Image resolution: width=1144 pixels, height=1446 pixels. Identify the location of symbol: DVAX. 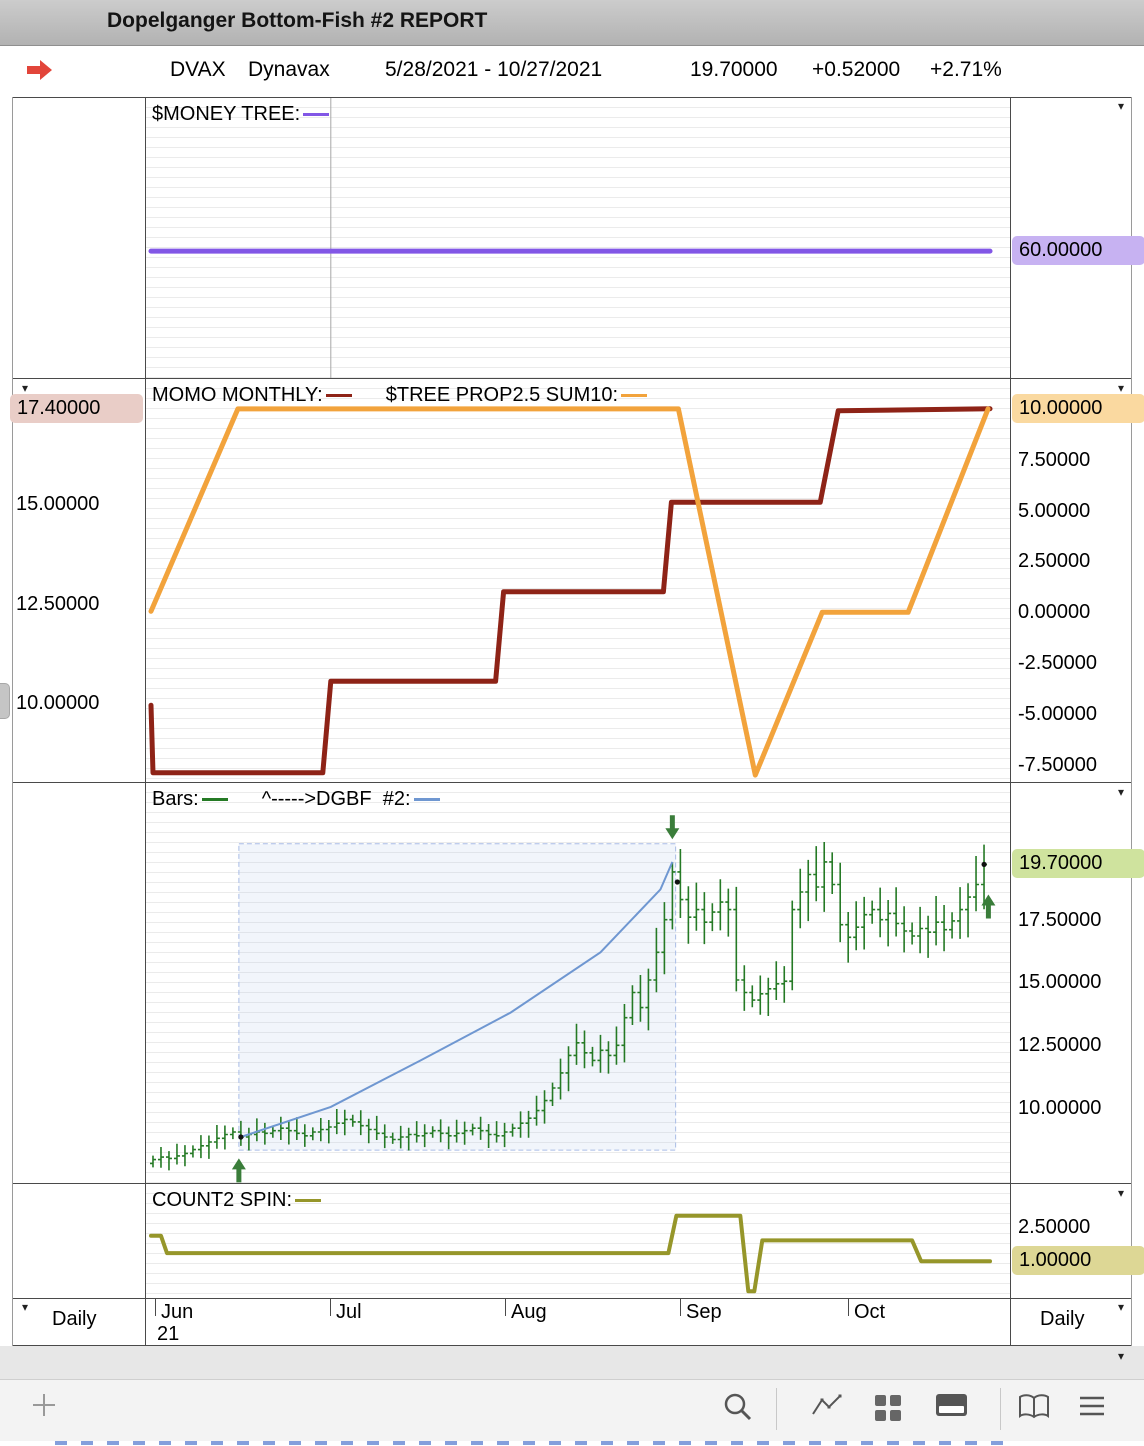
(198, 69).